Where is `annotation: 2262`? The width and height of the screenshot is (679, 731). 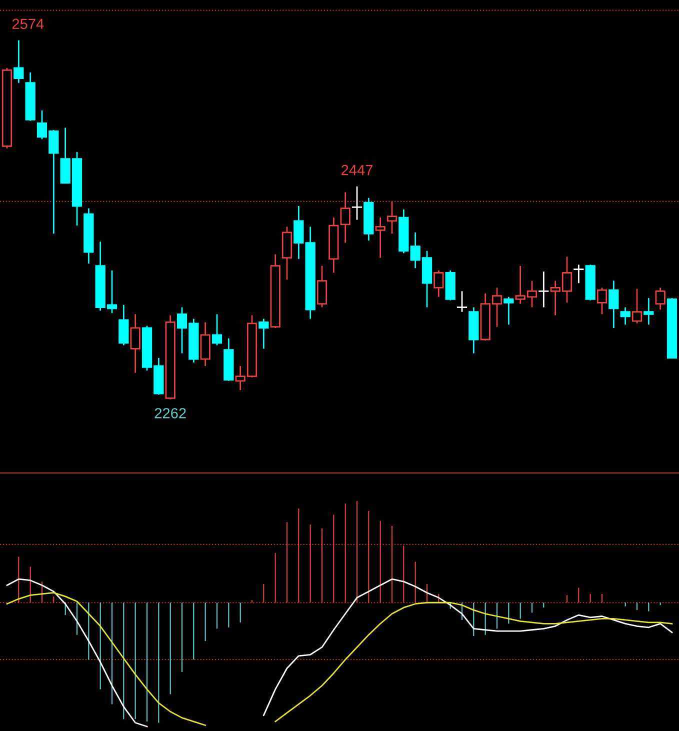 annotation: 2262 is located at coordinates (170, 413).